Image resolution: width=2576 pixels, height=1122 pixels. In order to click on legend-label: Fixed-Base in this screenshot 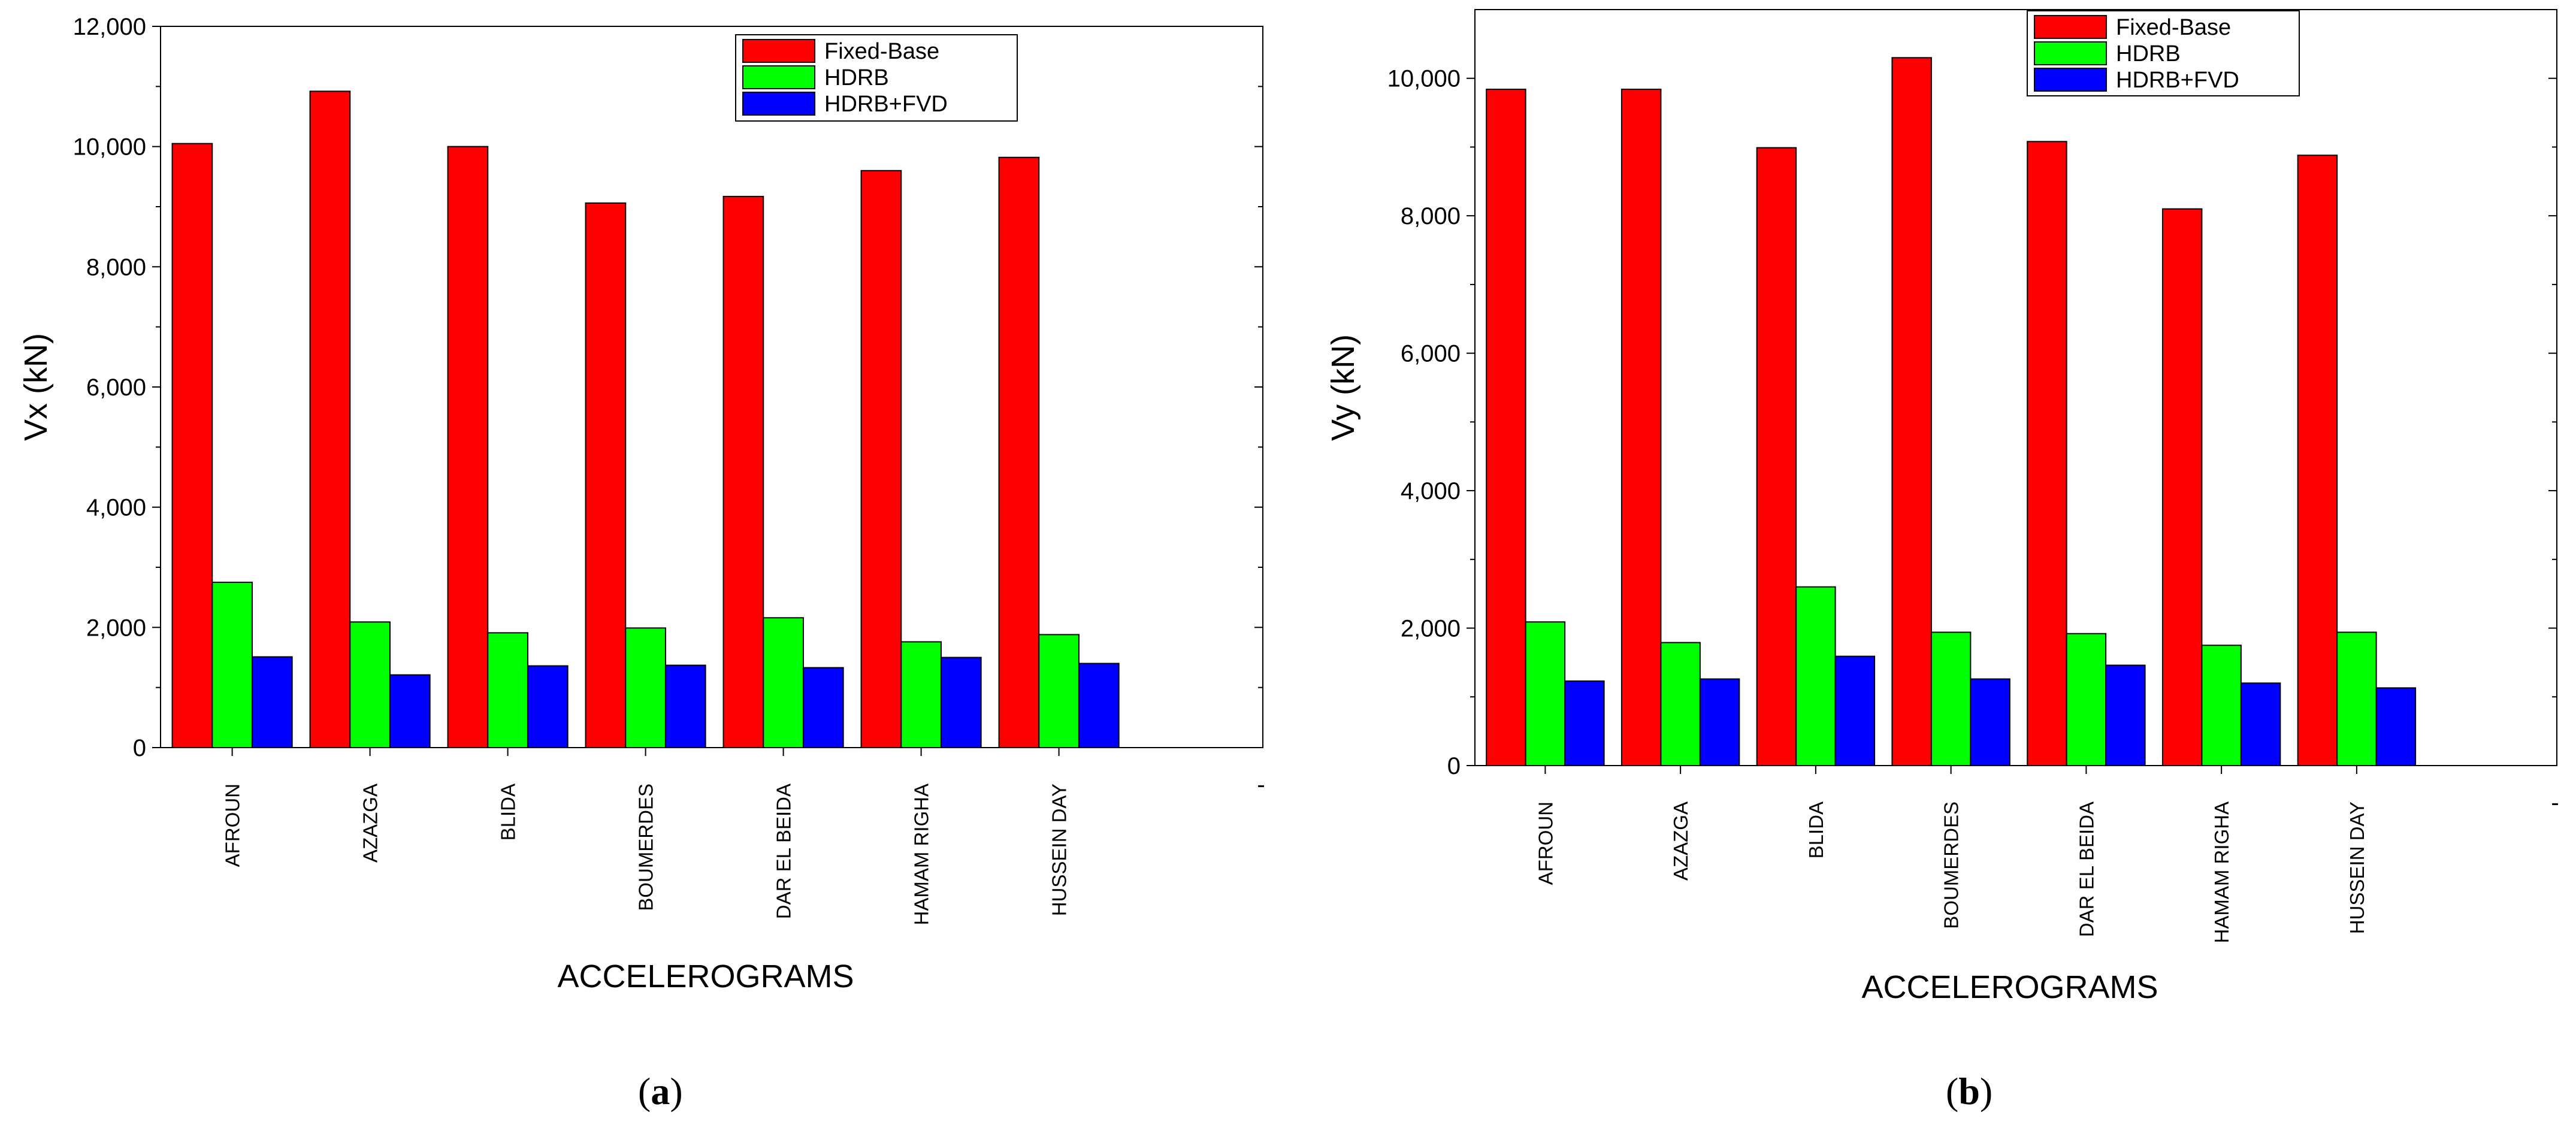, I will do `click(881, 51)`.